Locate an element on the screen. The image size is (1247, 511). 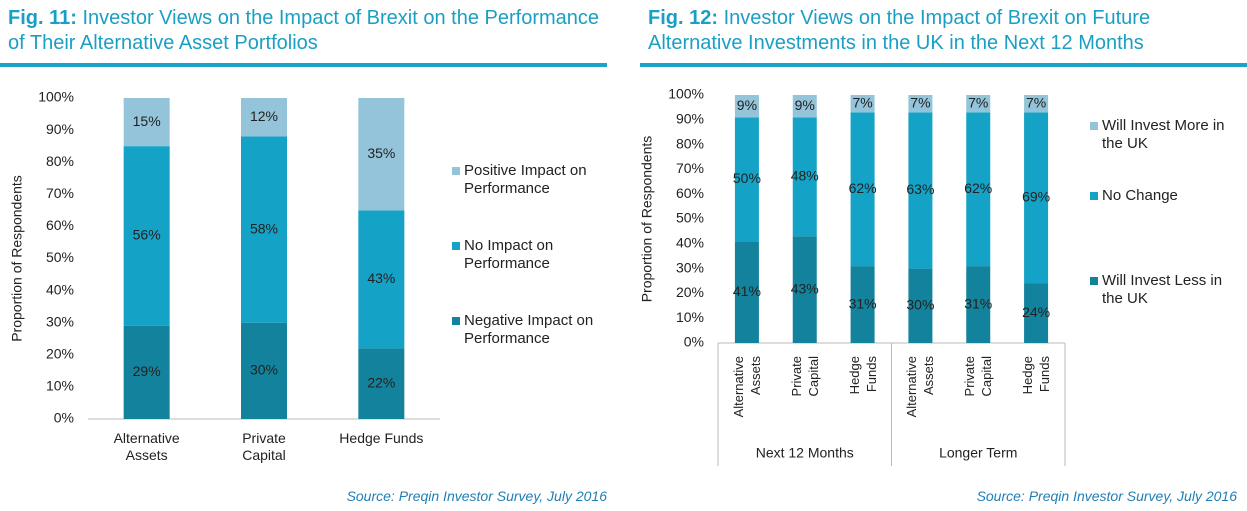
legend-label: No Impact on Performance is located at coordinates (509, 254).